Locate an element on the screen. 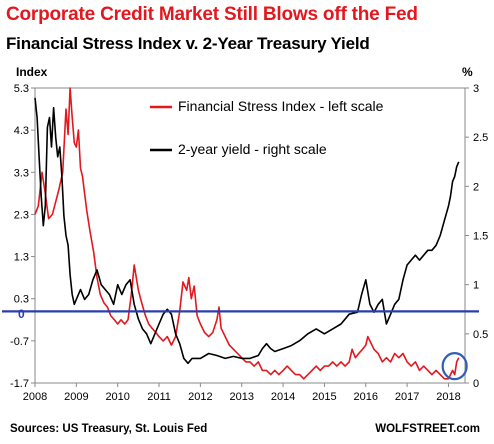 This screenshot has width=494, height=444. right-tick-label: 2 is located at coordinates (476, 187).